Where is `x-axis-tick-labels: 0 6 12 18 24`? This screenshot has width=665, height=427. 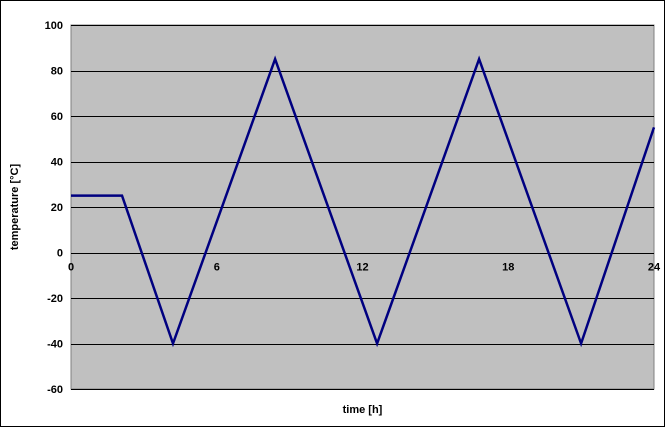
x-axis-tick-labels: 0 6 12 18 24 is located at coordinates (364, 268).